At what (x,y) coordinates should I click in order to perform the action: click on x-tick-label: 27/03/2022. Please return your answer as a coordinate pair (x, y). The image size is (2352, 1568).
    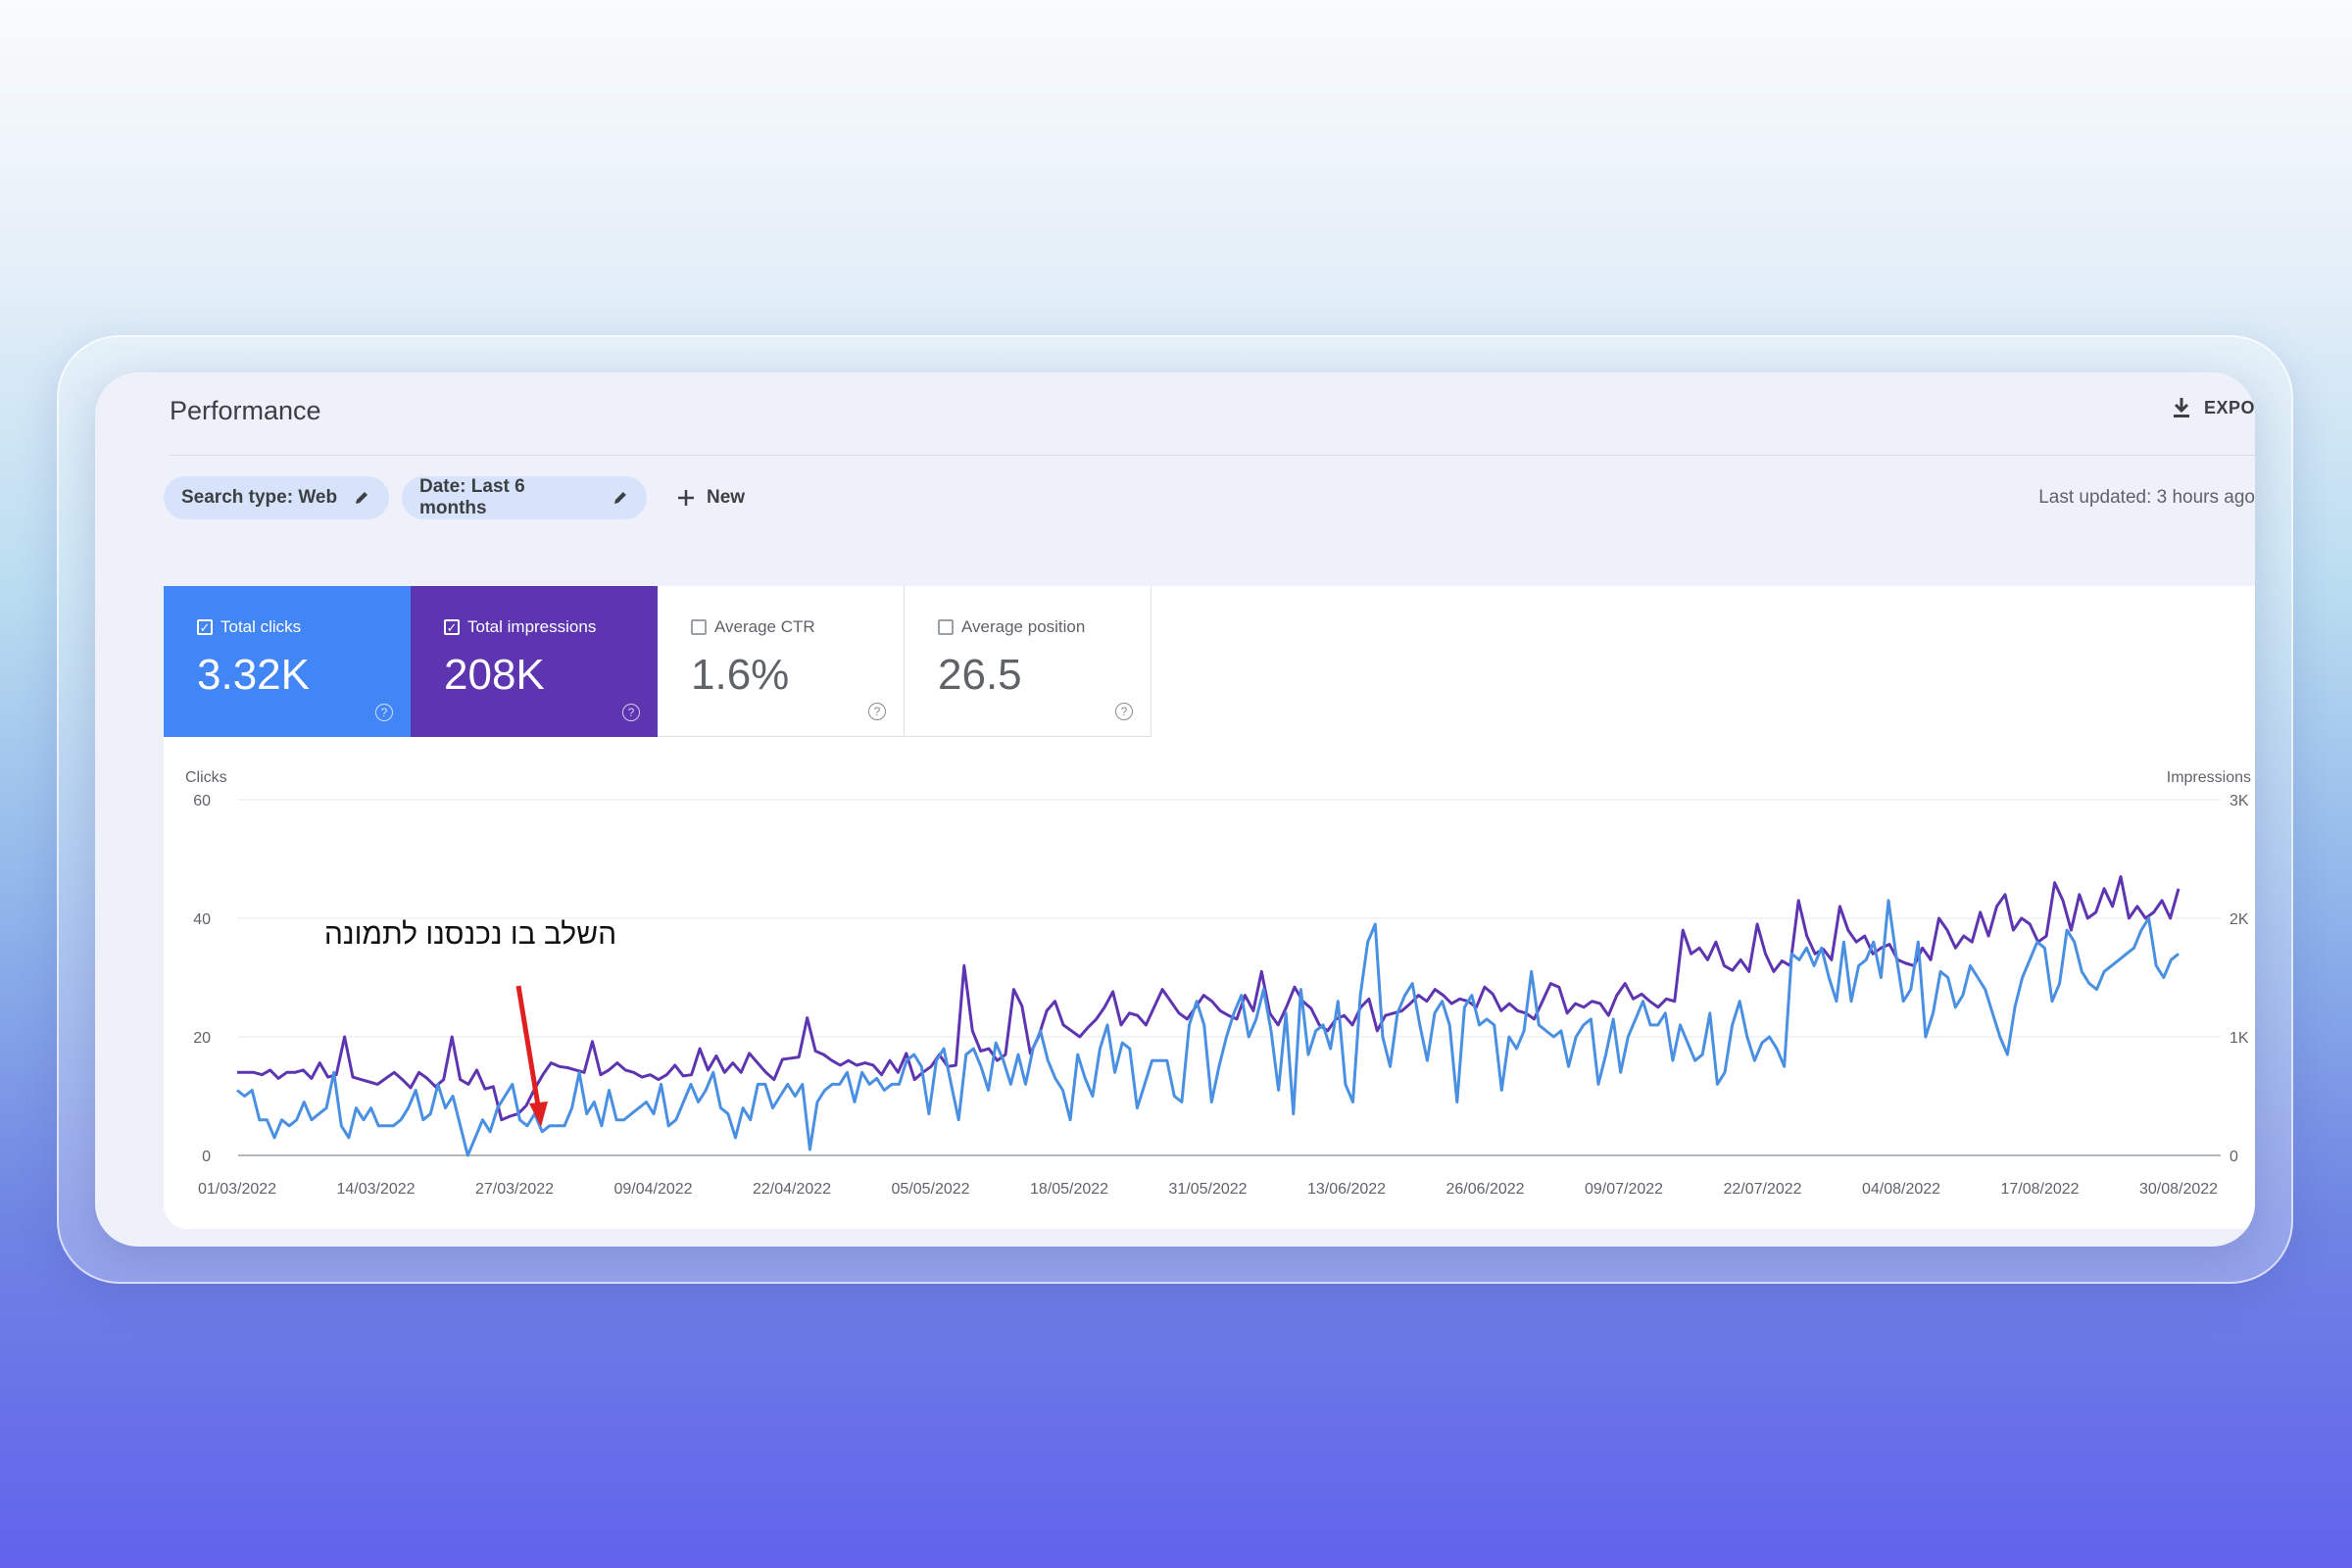
    Looking at the image, I should click on (514, 1189).